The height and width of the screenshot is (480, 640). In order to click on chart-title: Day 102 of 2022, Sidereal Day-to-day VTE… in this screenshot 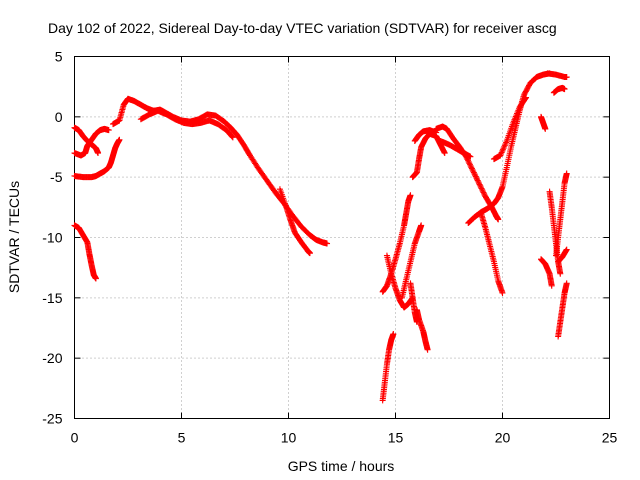, I will do `click(302, 28)`.